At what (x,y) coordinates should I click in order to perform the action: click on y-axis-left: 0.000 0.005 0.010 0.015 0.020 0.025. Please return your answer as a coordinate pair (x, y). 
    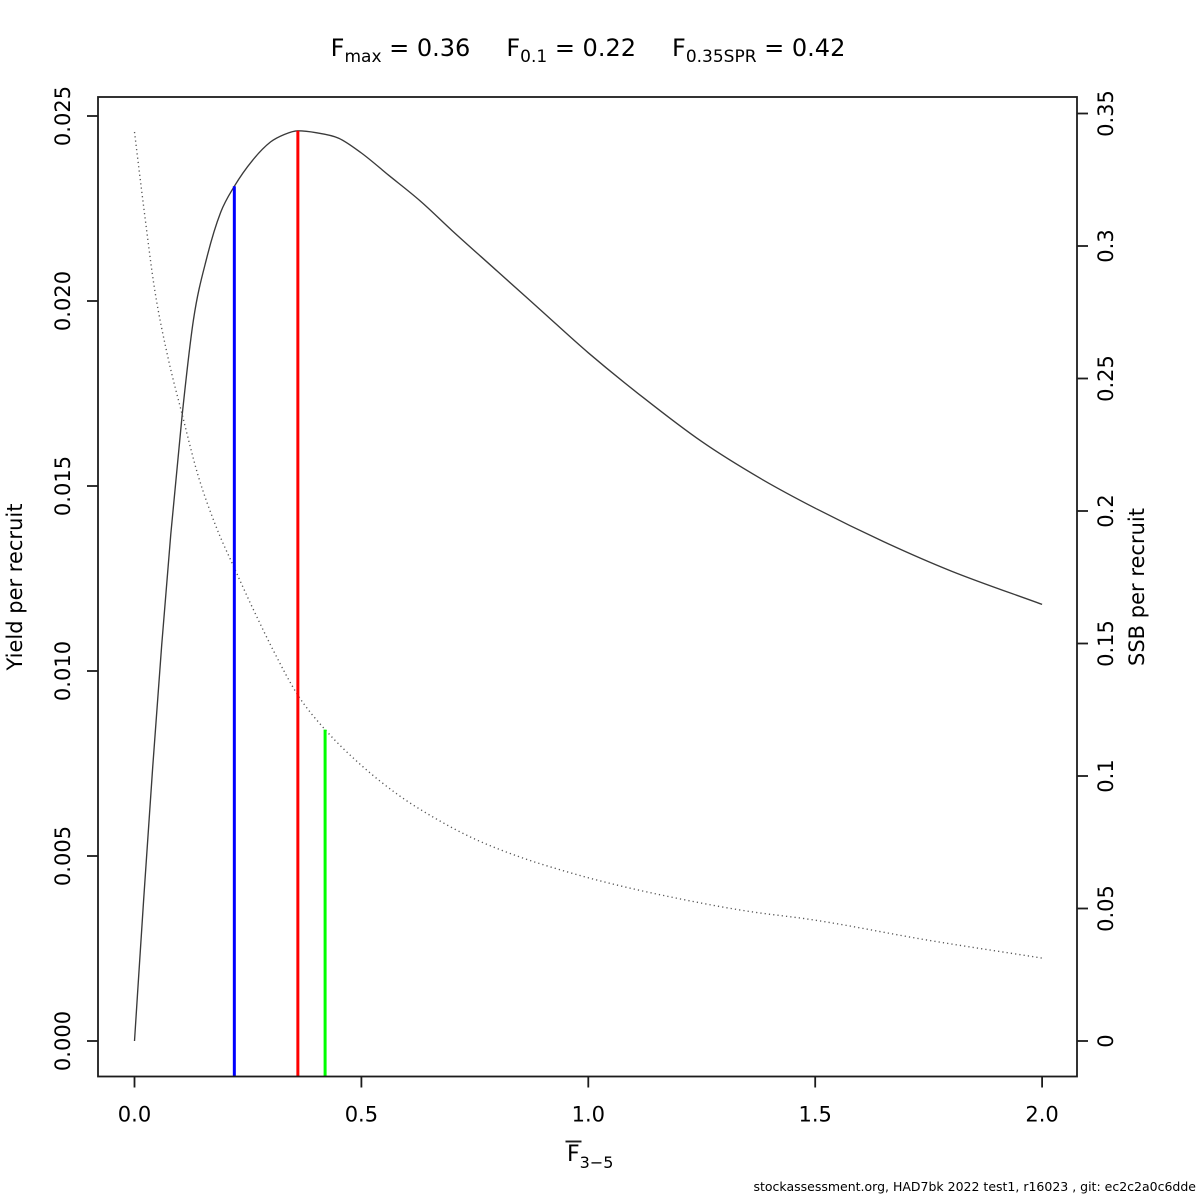
    Looking at the image, I should click on (74, 578).